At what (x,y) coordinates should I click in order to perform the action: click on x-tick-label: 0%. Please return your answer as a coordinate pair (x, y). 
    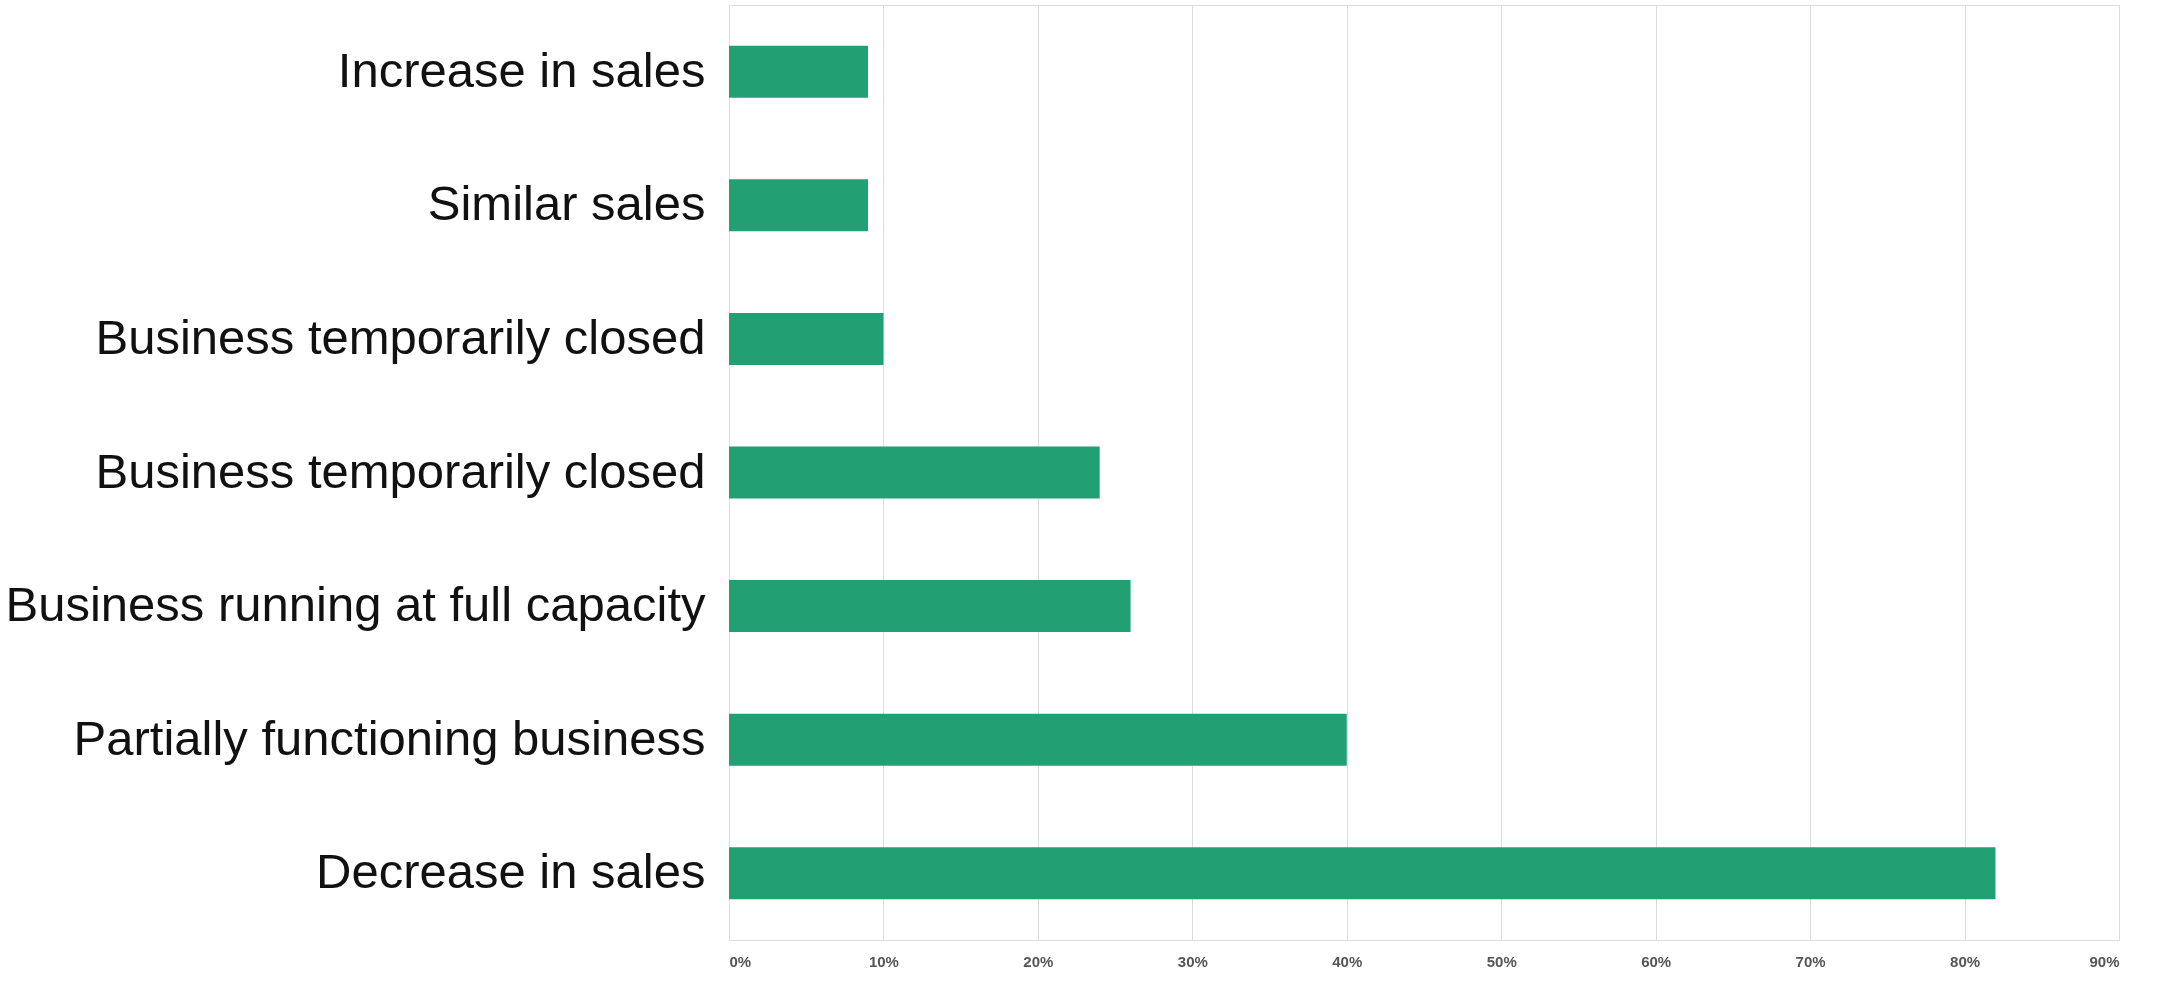
    Looking at the image, I should click on (740, 961).